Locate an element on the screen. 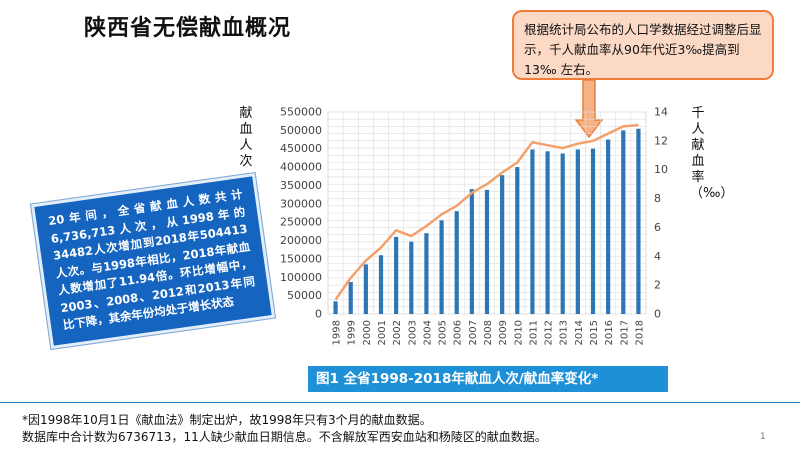  y-tick-label: 200000 is located at coordinates (301, 240).